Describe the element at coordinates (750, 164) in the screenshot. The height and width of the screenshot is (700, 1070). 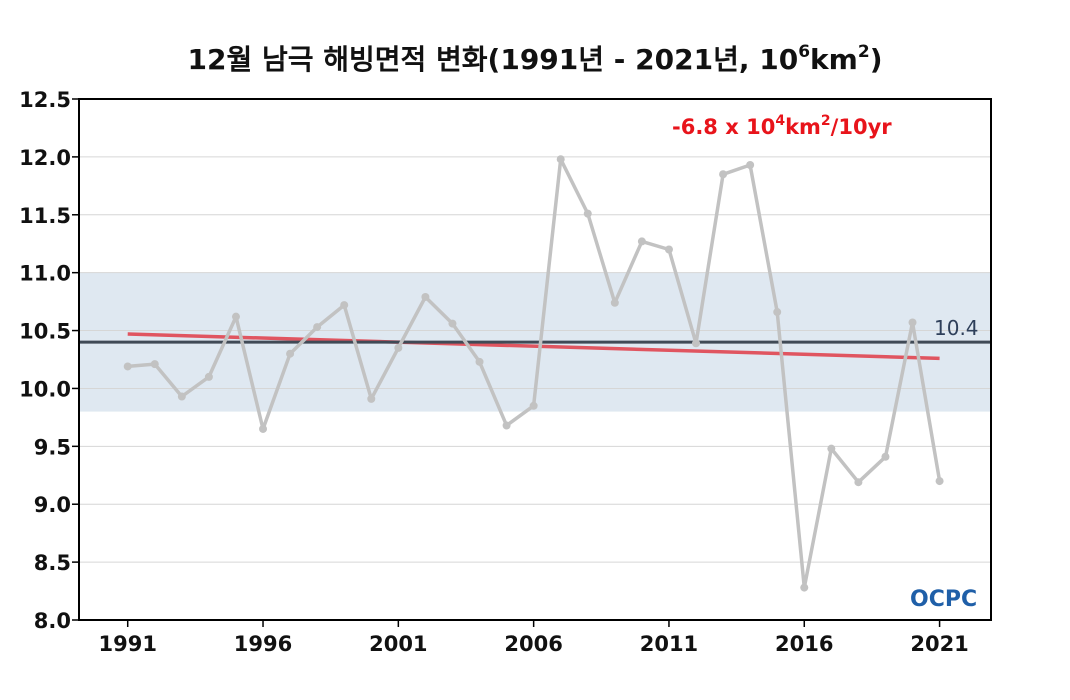
I see `data-point-2014` at that location.